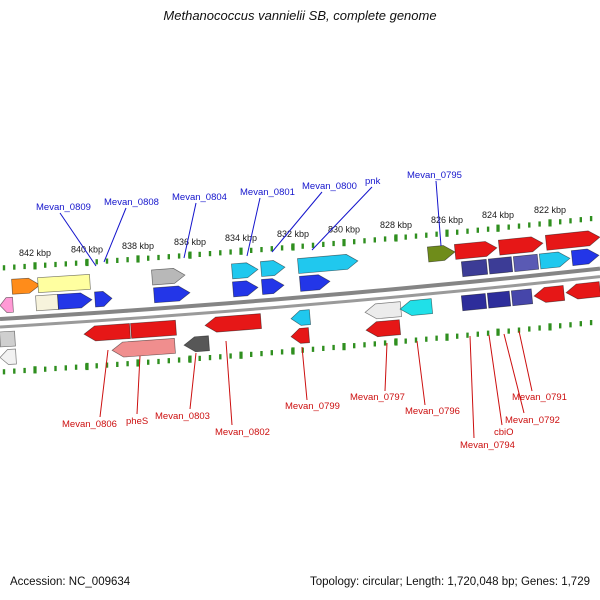  I want to click on gene-label: Mevan_0794, so click(487, 445).